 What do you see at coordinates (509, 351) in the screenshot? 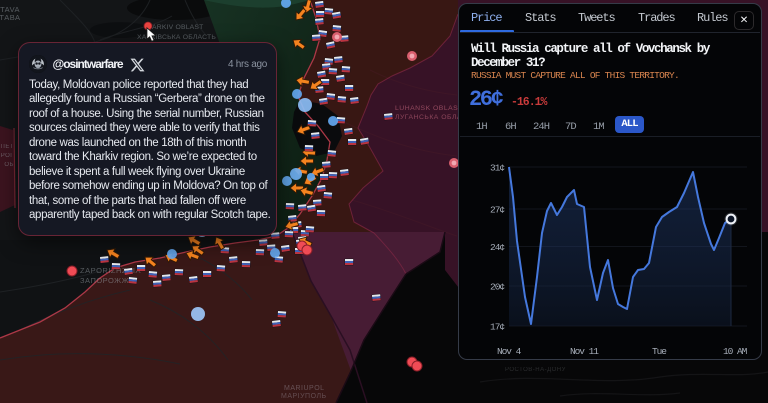
I see `svg-text: Nov 4` at bounding box center [509, 351].